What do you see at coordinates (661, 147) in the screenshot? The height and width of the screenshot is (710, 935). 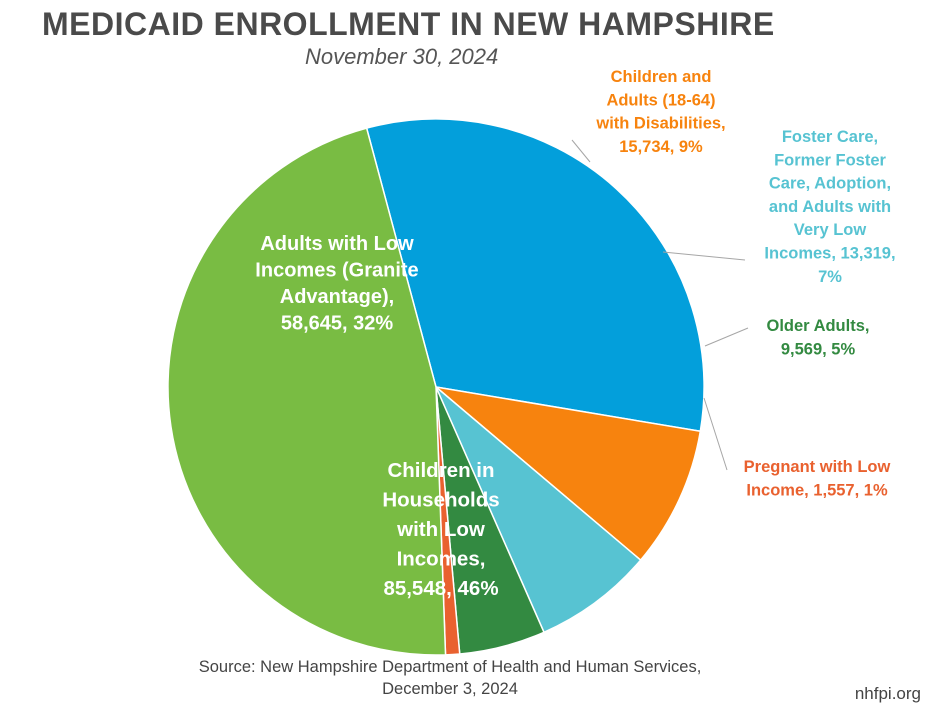 I see `slice-label-line: 15,734, 9%` at bounding box center [661, 147].